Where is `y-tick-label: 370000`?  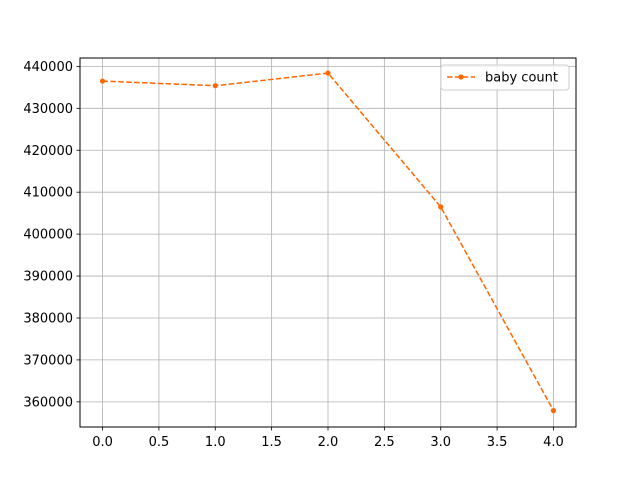 y-tick-label: 370000 is located at coordinates (48, 360).